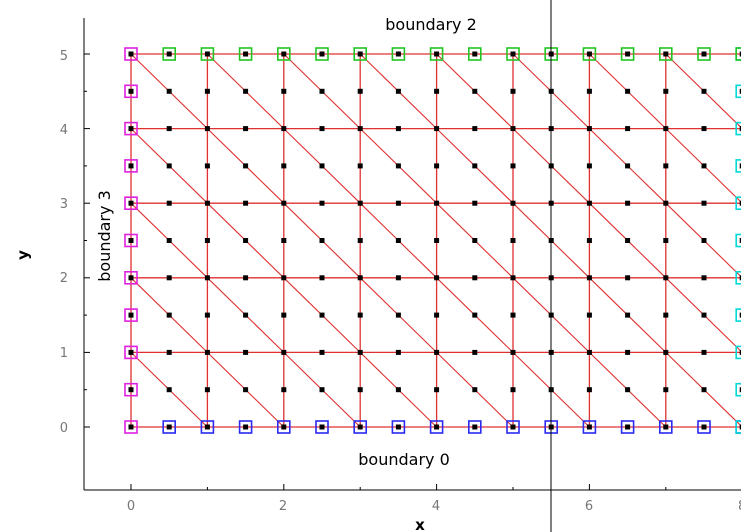  I want to click on x-tick-label: 4, so click(436, 506).